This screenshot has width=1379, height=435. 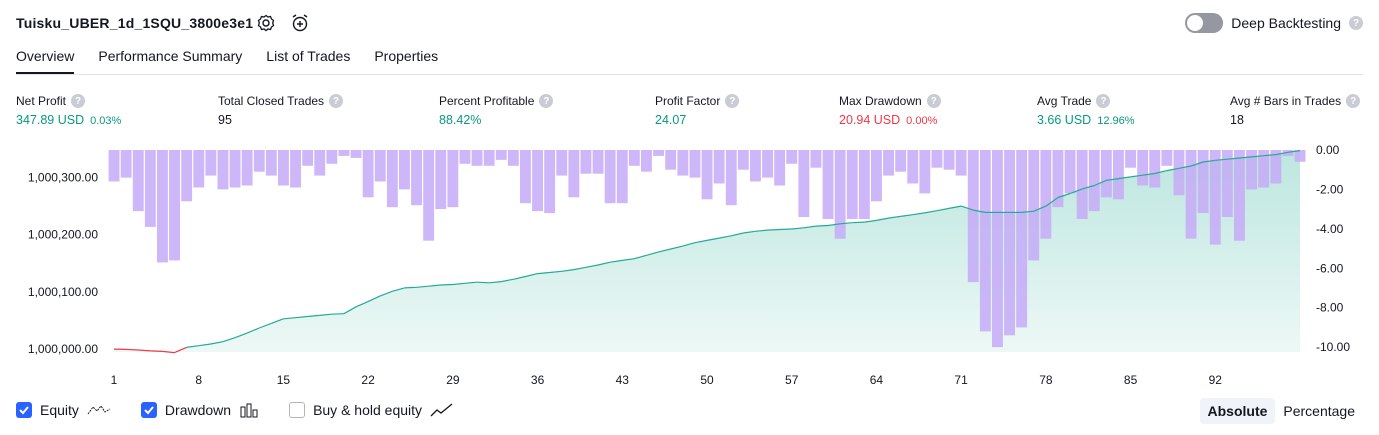 What do you see at coordinates (1116, 121) in the screenshot?
I see `metric-sub-value: 12.96%` at bounding box center [1116, 121].